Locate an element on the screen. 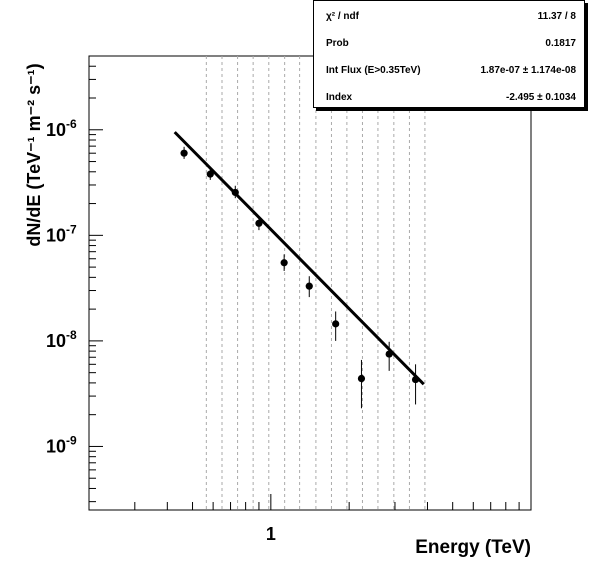 This screenshot has height=566, width=590. stats-value: -2.495 ± 0.1034 is located at coordinates (541, 97).